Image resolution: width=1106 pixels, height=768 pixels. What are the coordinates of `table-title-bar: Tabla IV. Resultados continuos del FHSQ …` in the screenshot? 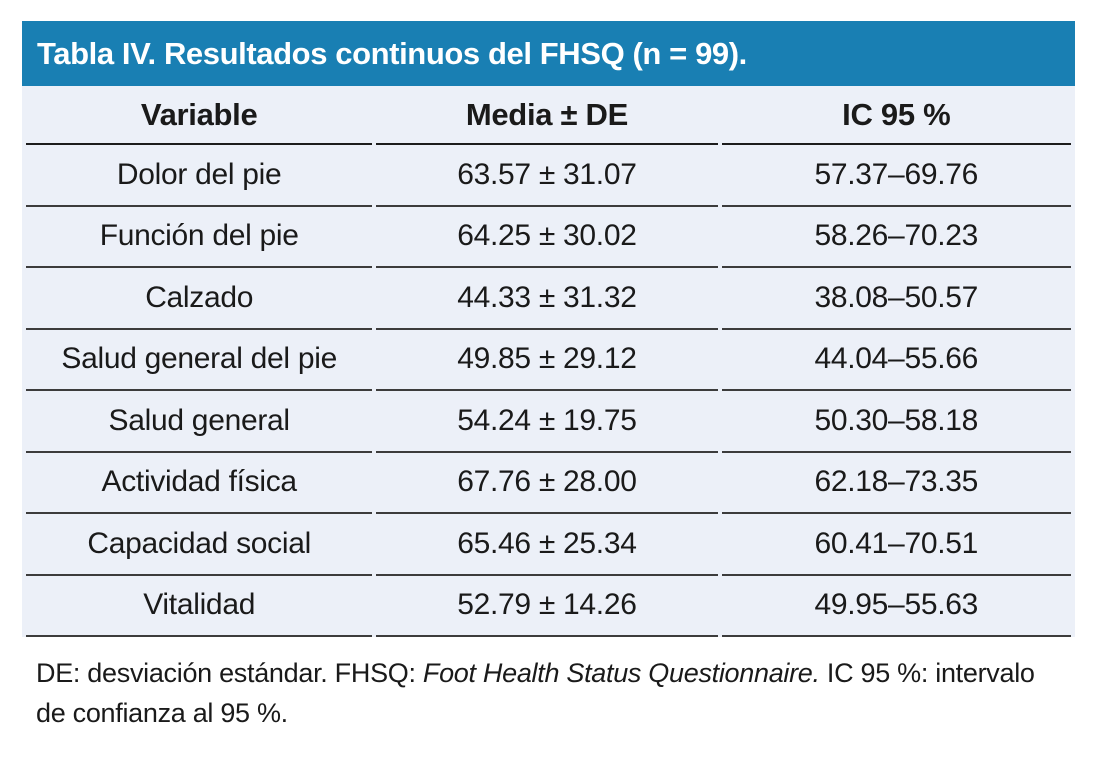 It's located at (548, 53).